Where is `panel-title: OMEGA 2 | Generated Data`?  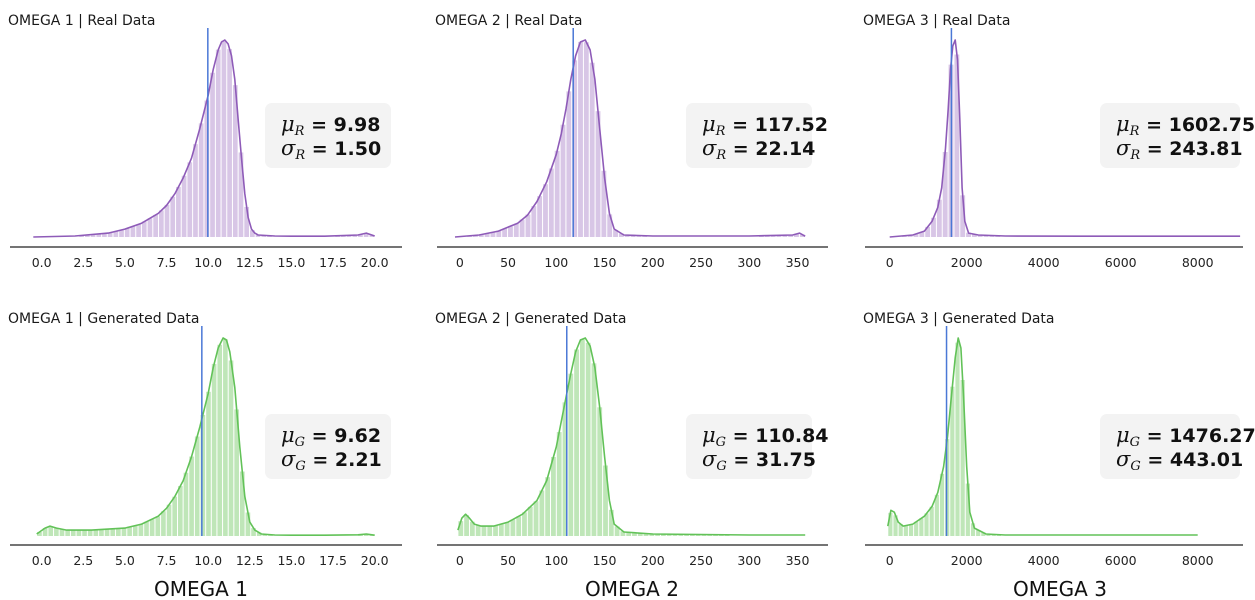
panel-title: OMEGA 2 | Generated Data is located at coordinates (531, 319).